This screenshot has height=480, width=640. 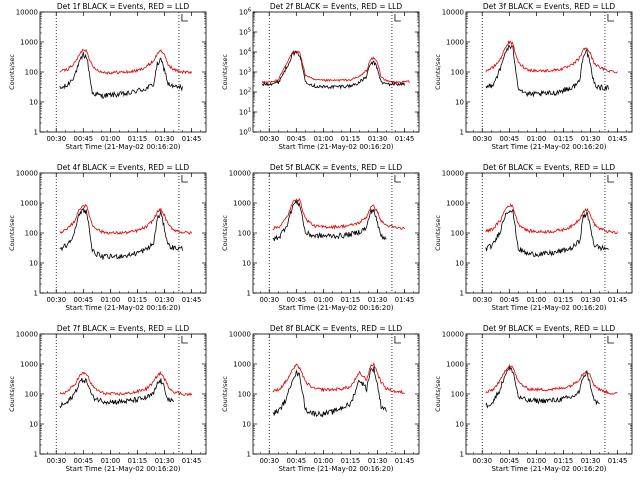 What do you see at coordinates (336, 328) in the screenshot?
I see `chart-title: Det 8f BLACK = Events, RED = LLD` at bounding box center [336, 328].